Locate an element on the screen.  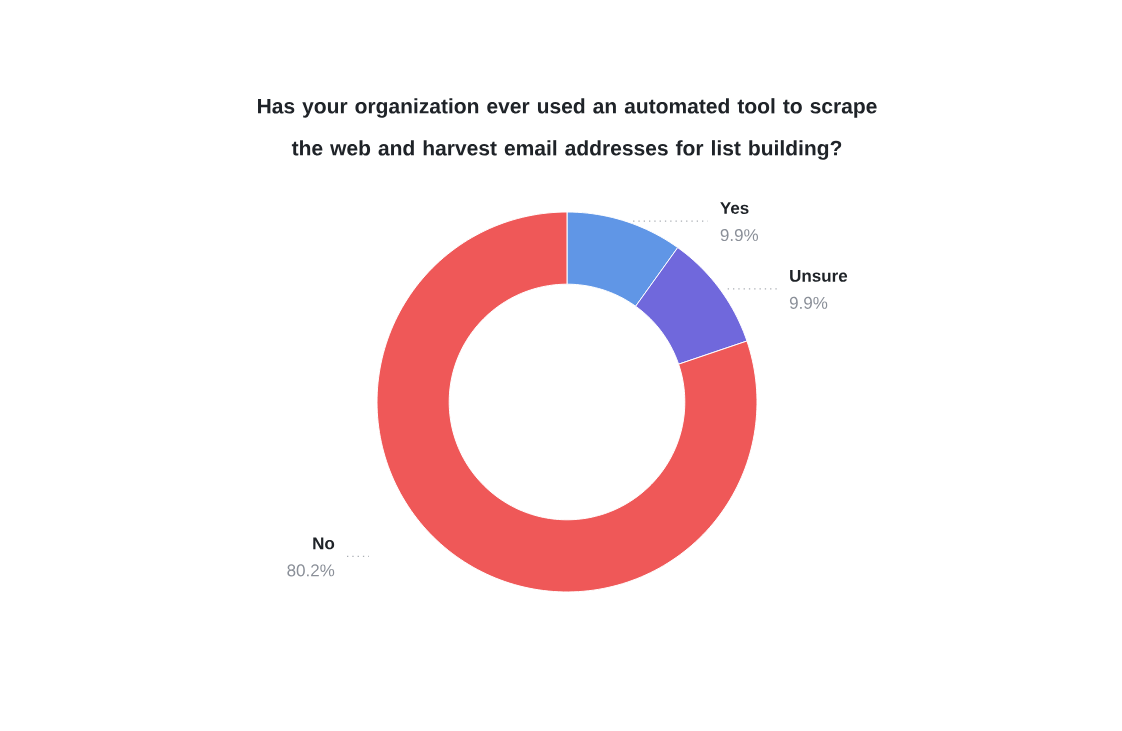
chart-title: Has your organization ever used an automated tool to scrape the web and harvest email addresses for list building? is located at coordinates (567, 129).